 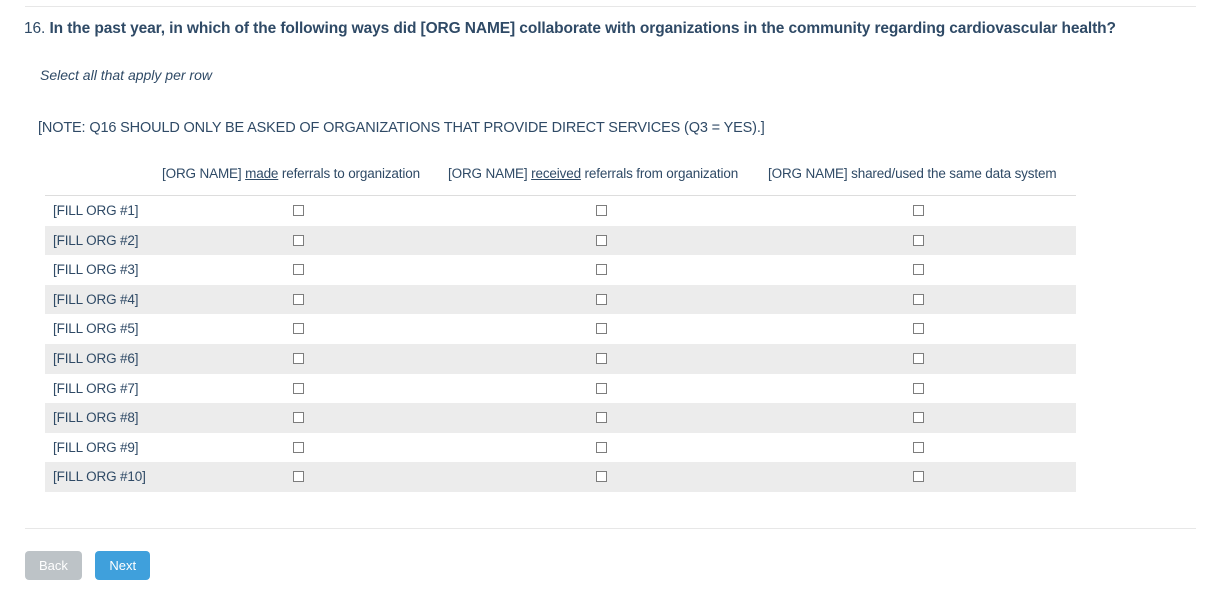 I want to click on table-row: [FILL ORG #3], so click(x=560, y=270).